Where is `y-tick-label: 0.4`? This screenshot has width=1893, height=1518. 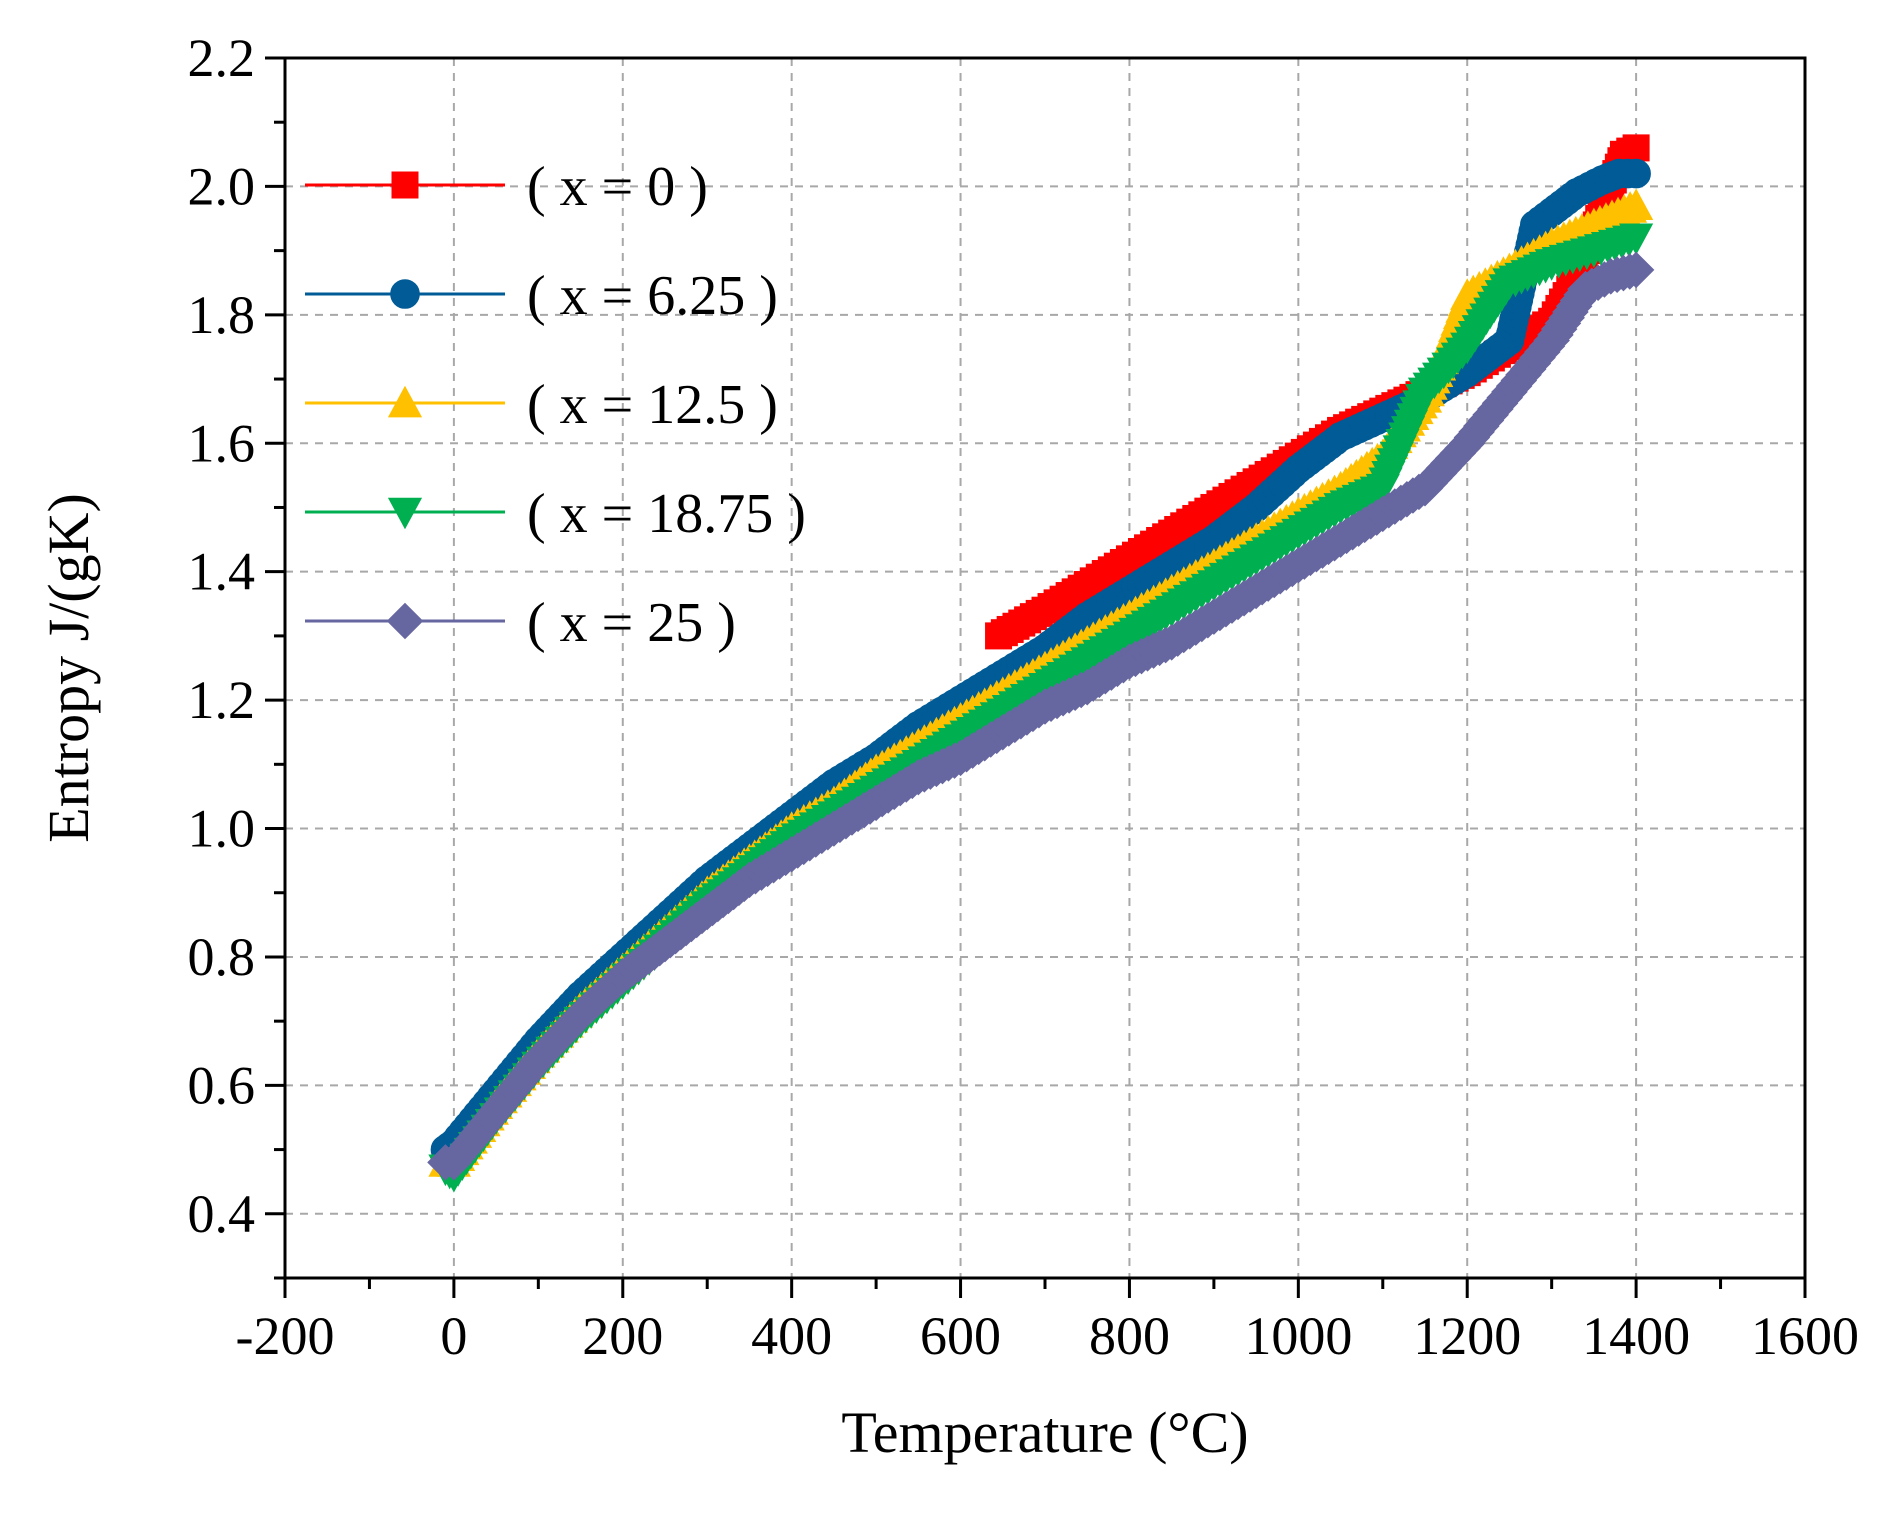 y-tick-label: 0.4 is located at coordinates (222, 1214).